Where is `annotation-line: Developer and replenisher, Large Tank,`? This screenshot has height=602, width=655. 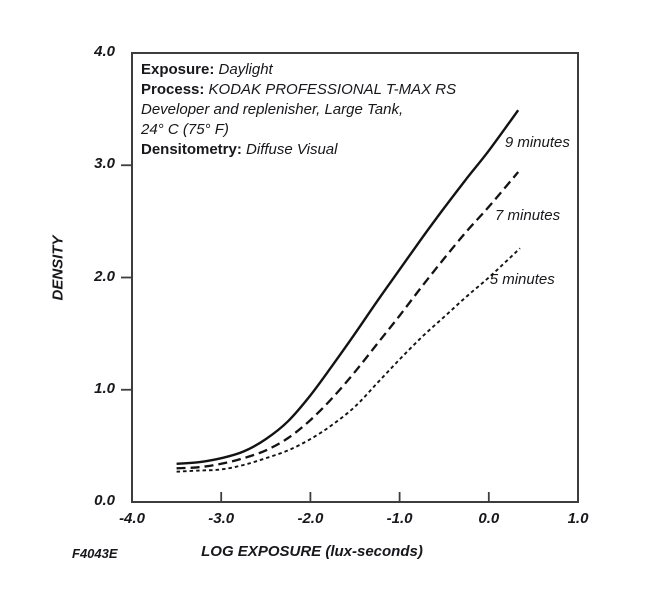 annotation-line: Developer and replenisher, Large Tank, is located at coordinates (298, 110).